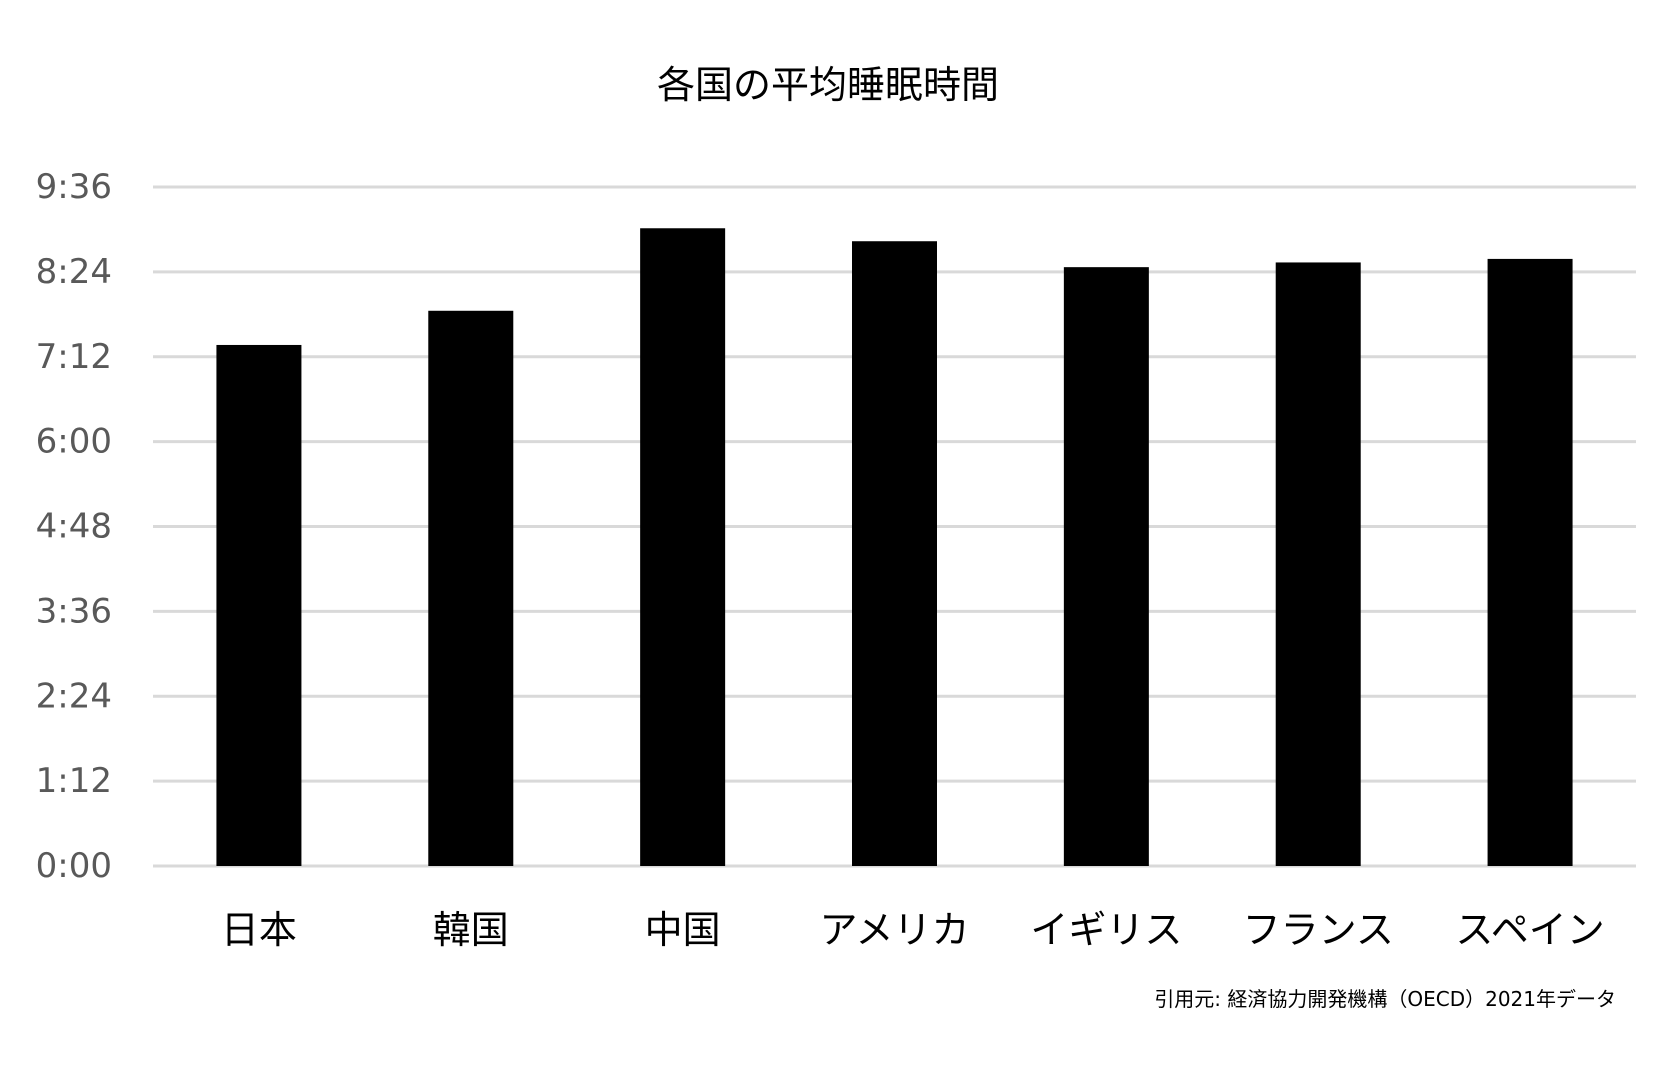 This screenshot has height=1076, width=1656. What do you see at coordinates (259, 930) in the screenshot?
I see `x-category-label: 日本` at bounding box center [259, 930].